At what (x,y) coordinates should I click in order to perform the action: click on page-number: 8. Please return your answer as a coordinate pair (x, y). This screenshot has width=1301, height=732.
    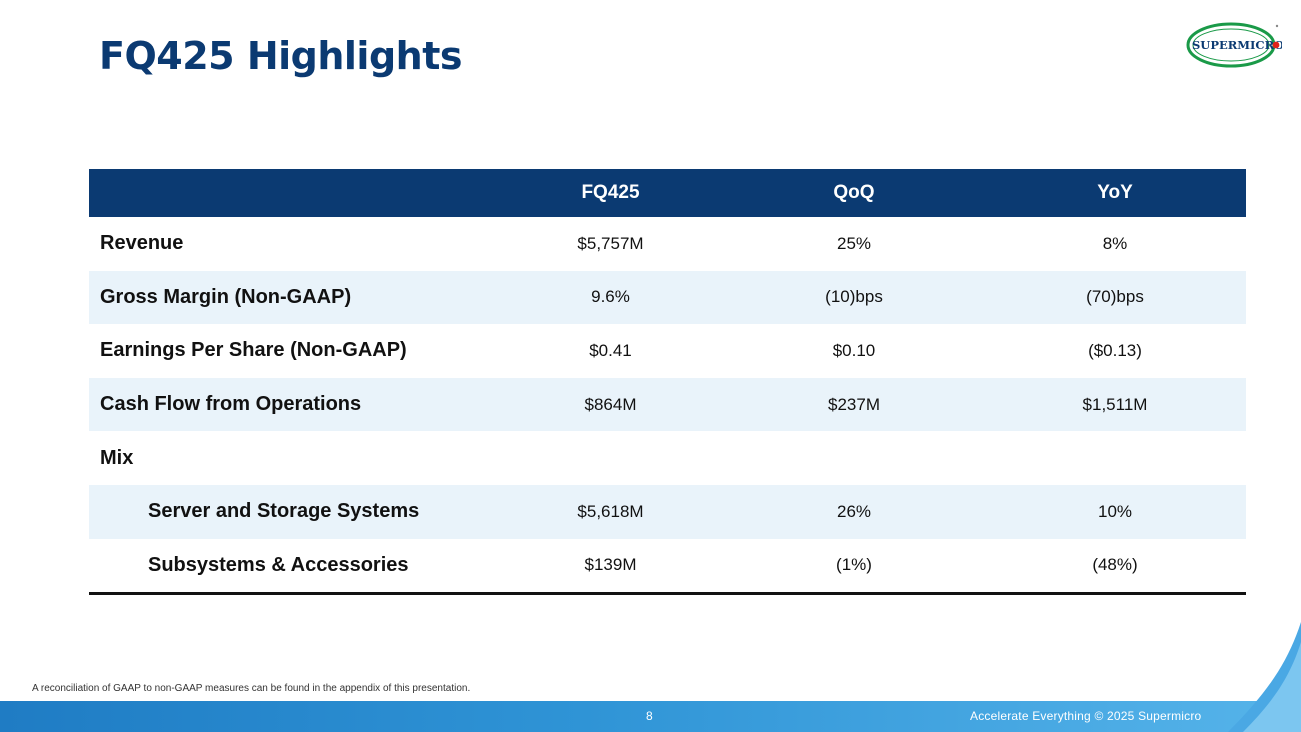
    Looking at the image, I should click on (649, 716).